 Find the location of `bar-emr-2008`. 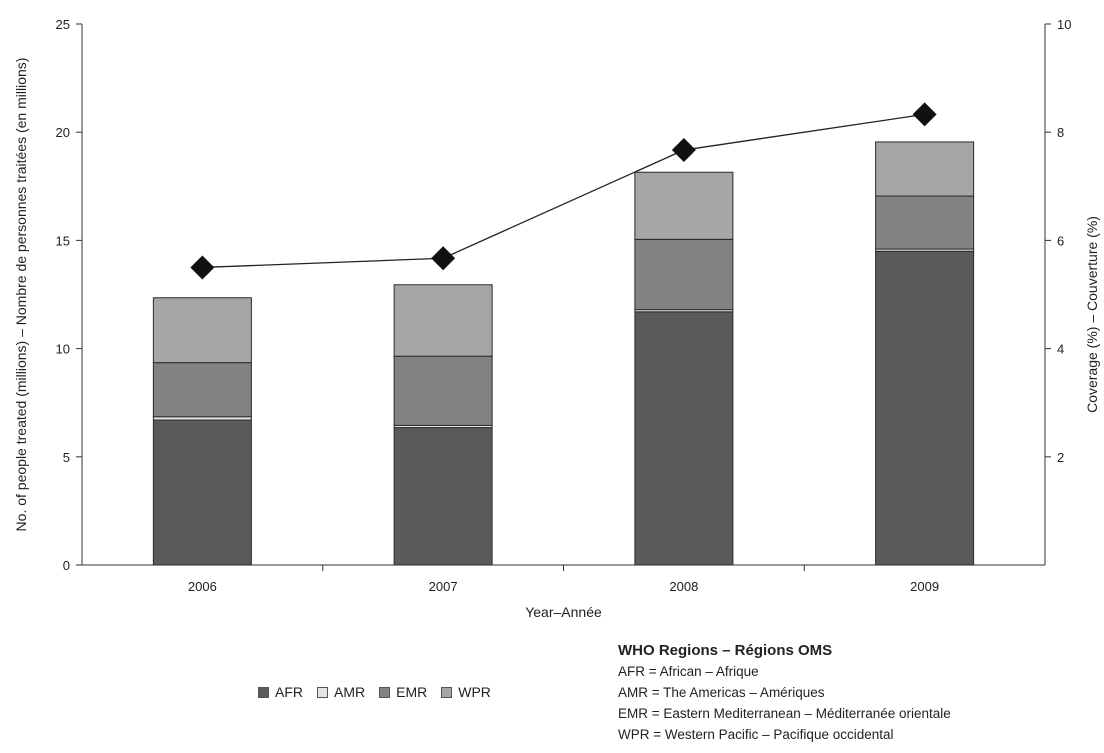

bar-emr-2008 is located at coordinates (684, 274).